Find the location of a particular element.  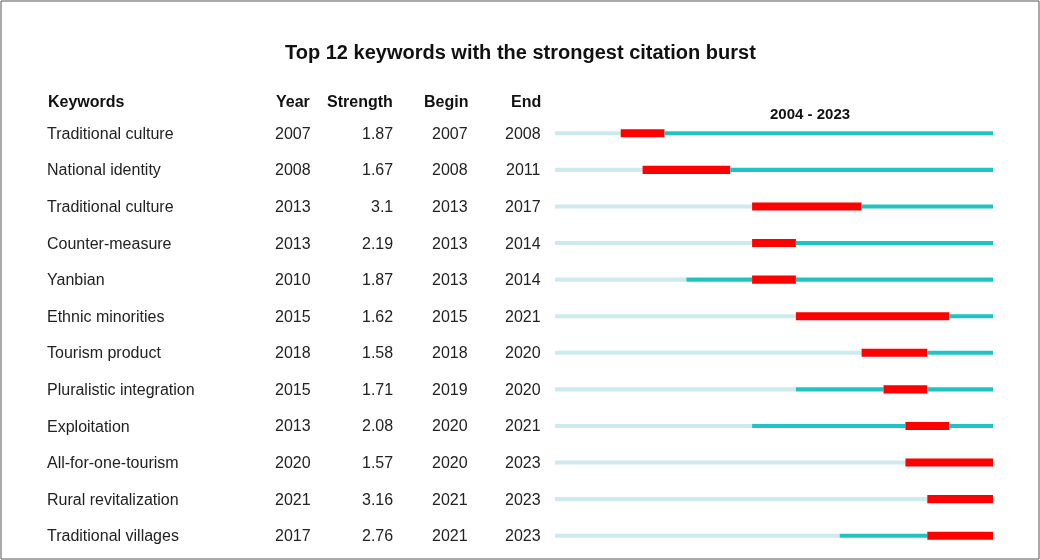

text: End is located at coordinates (526, 101).